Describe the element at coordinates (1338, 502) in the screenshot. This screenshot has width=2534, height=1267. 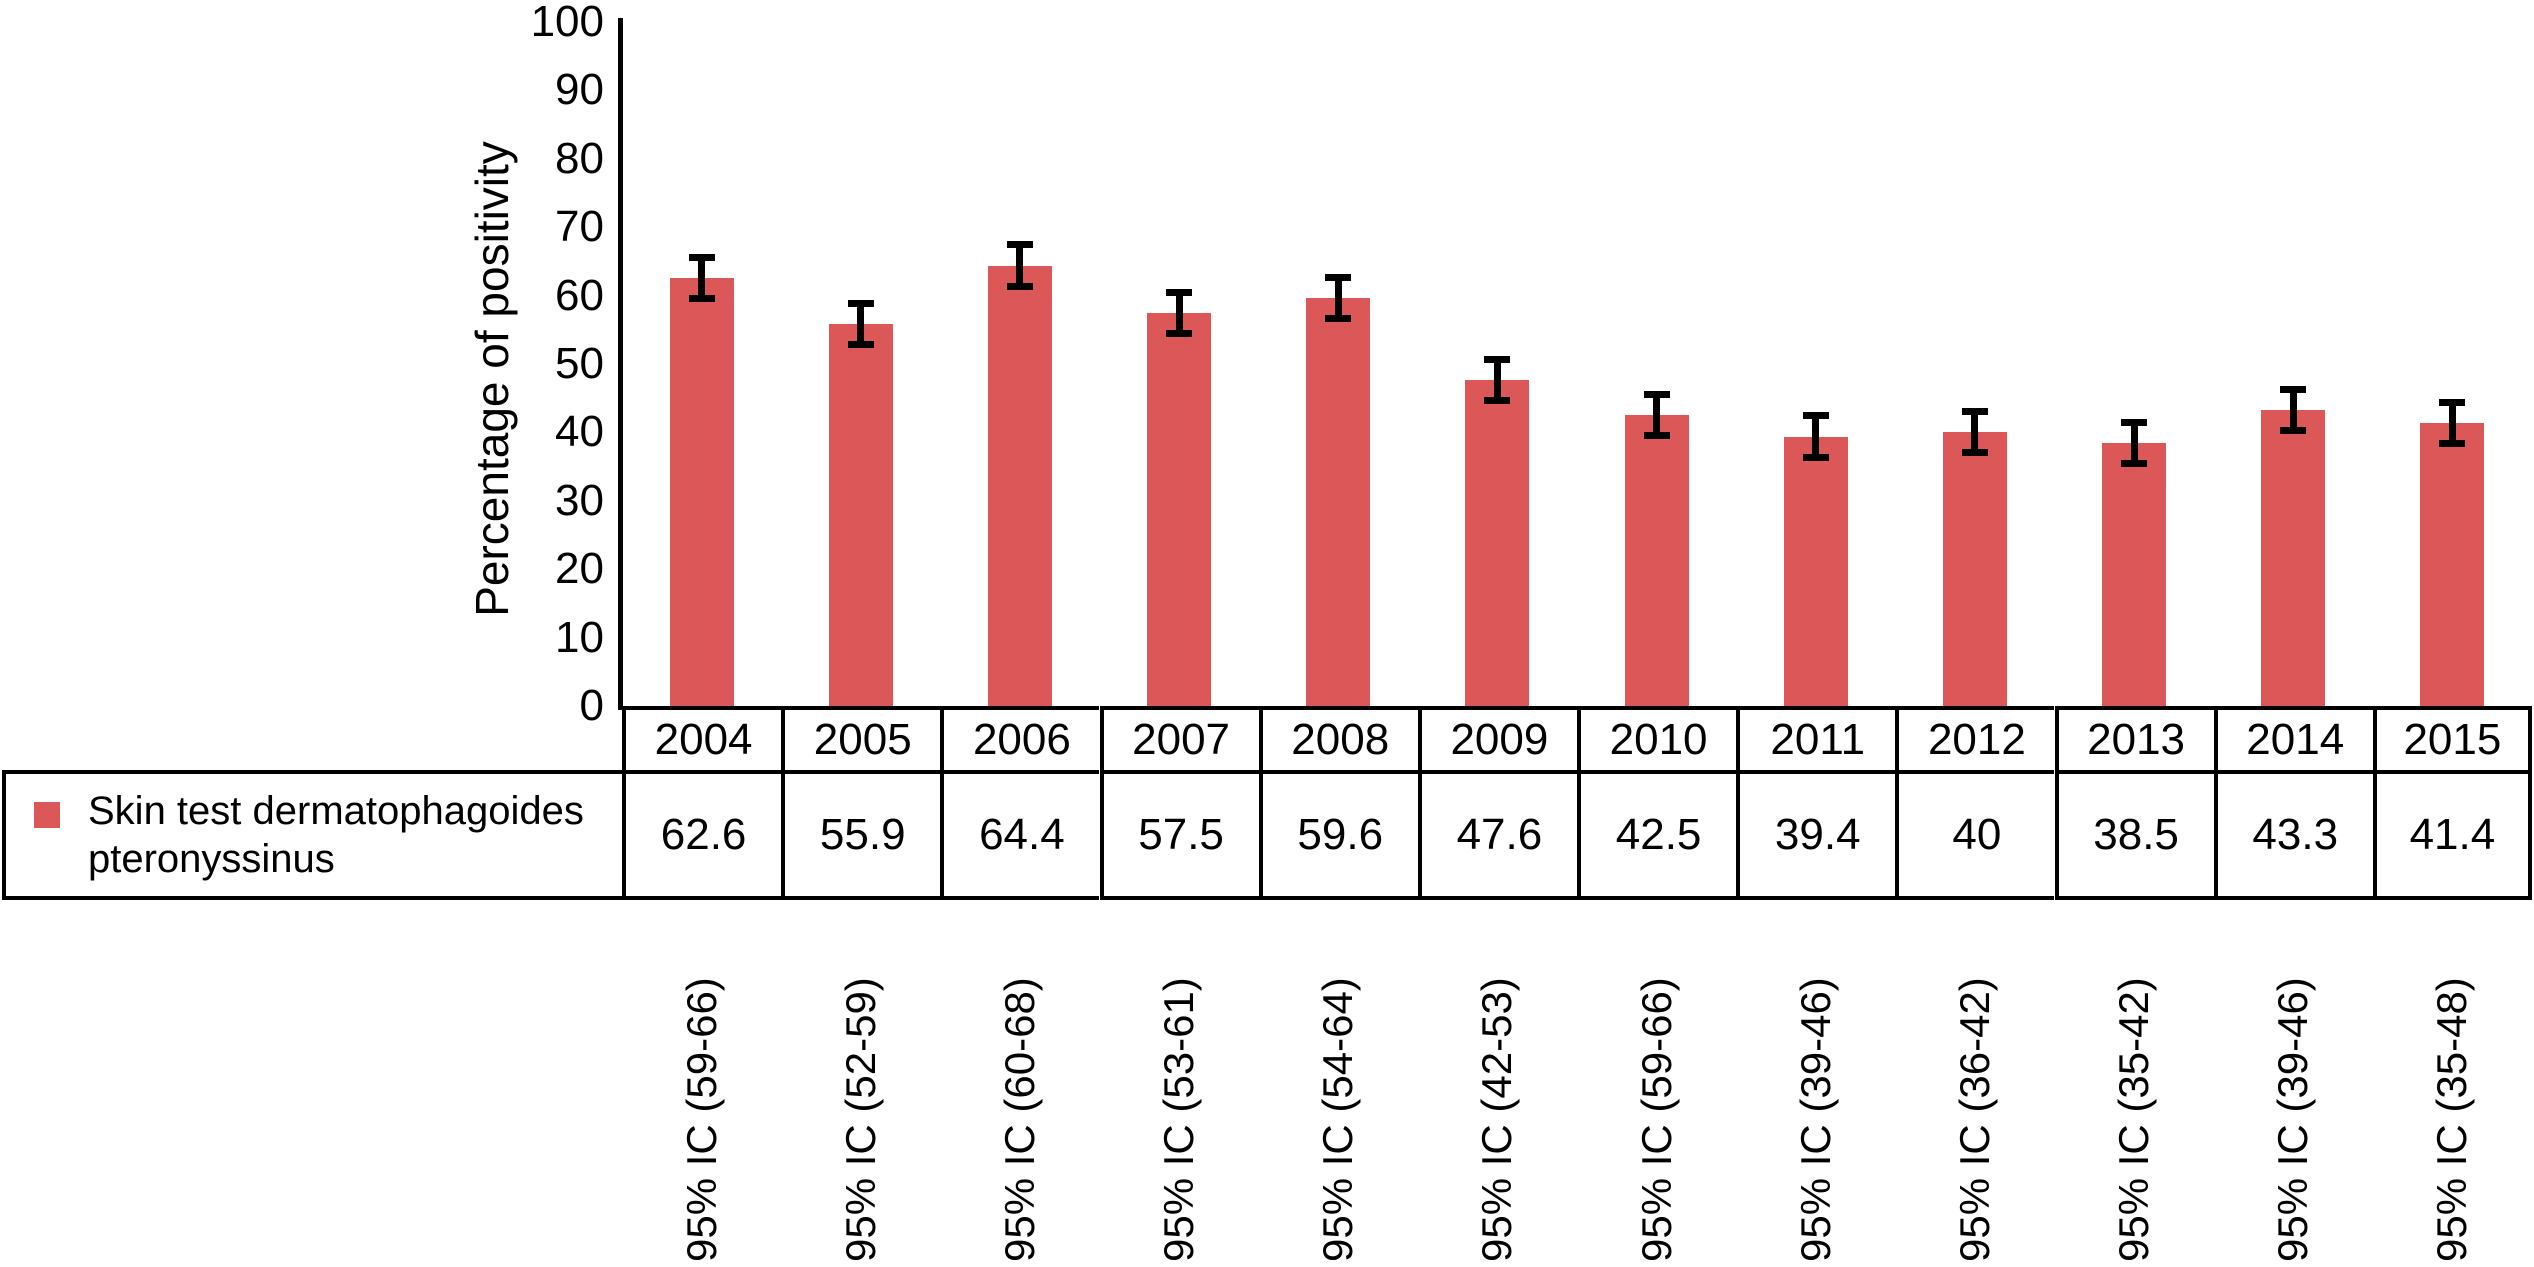
I see `bar-2008` at that location.